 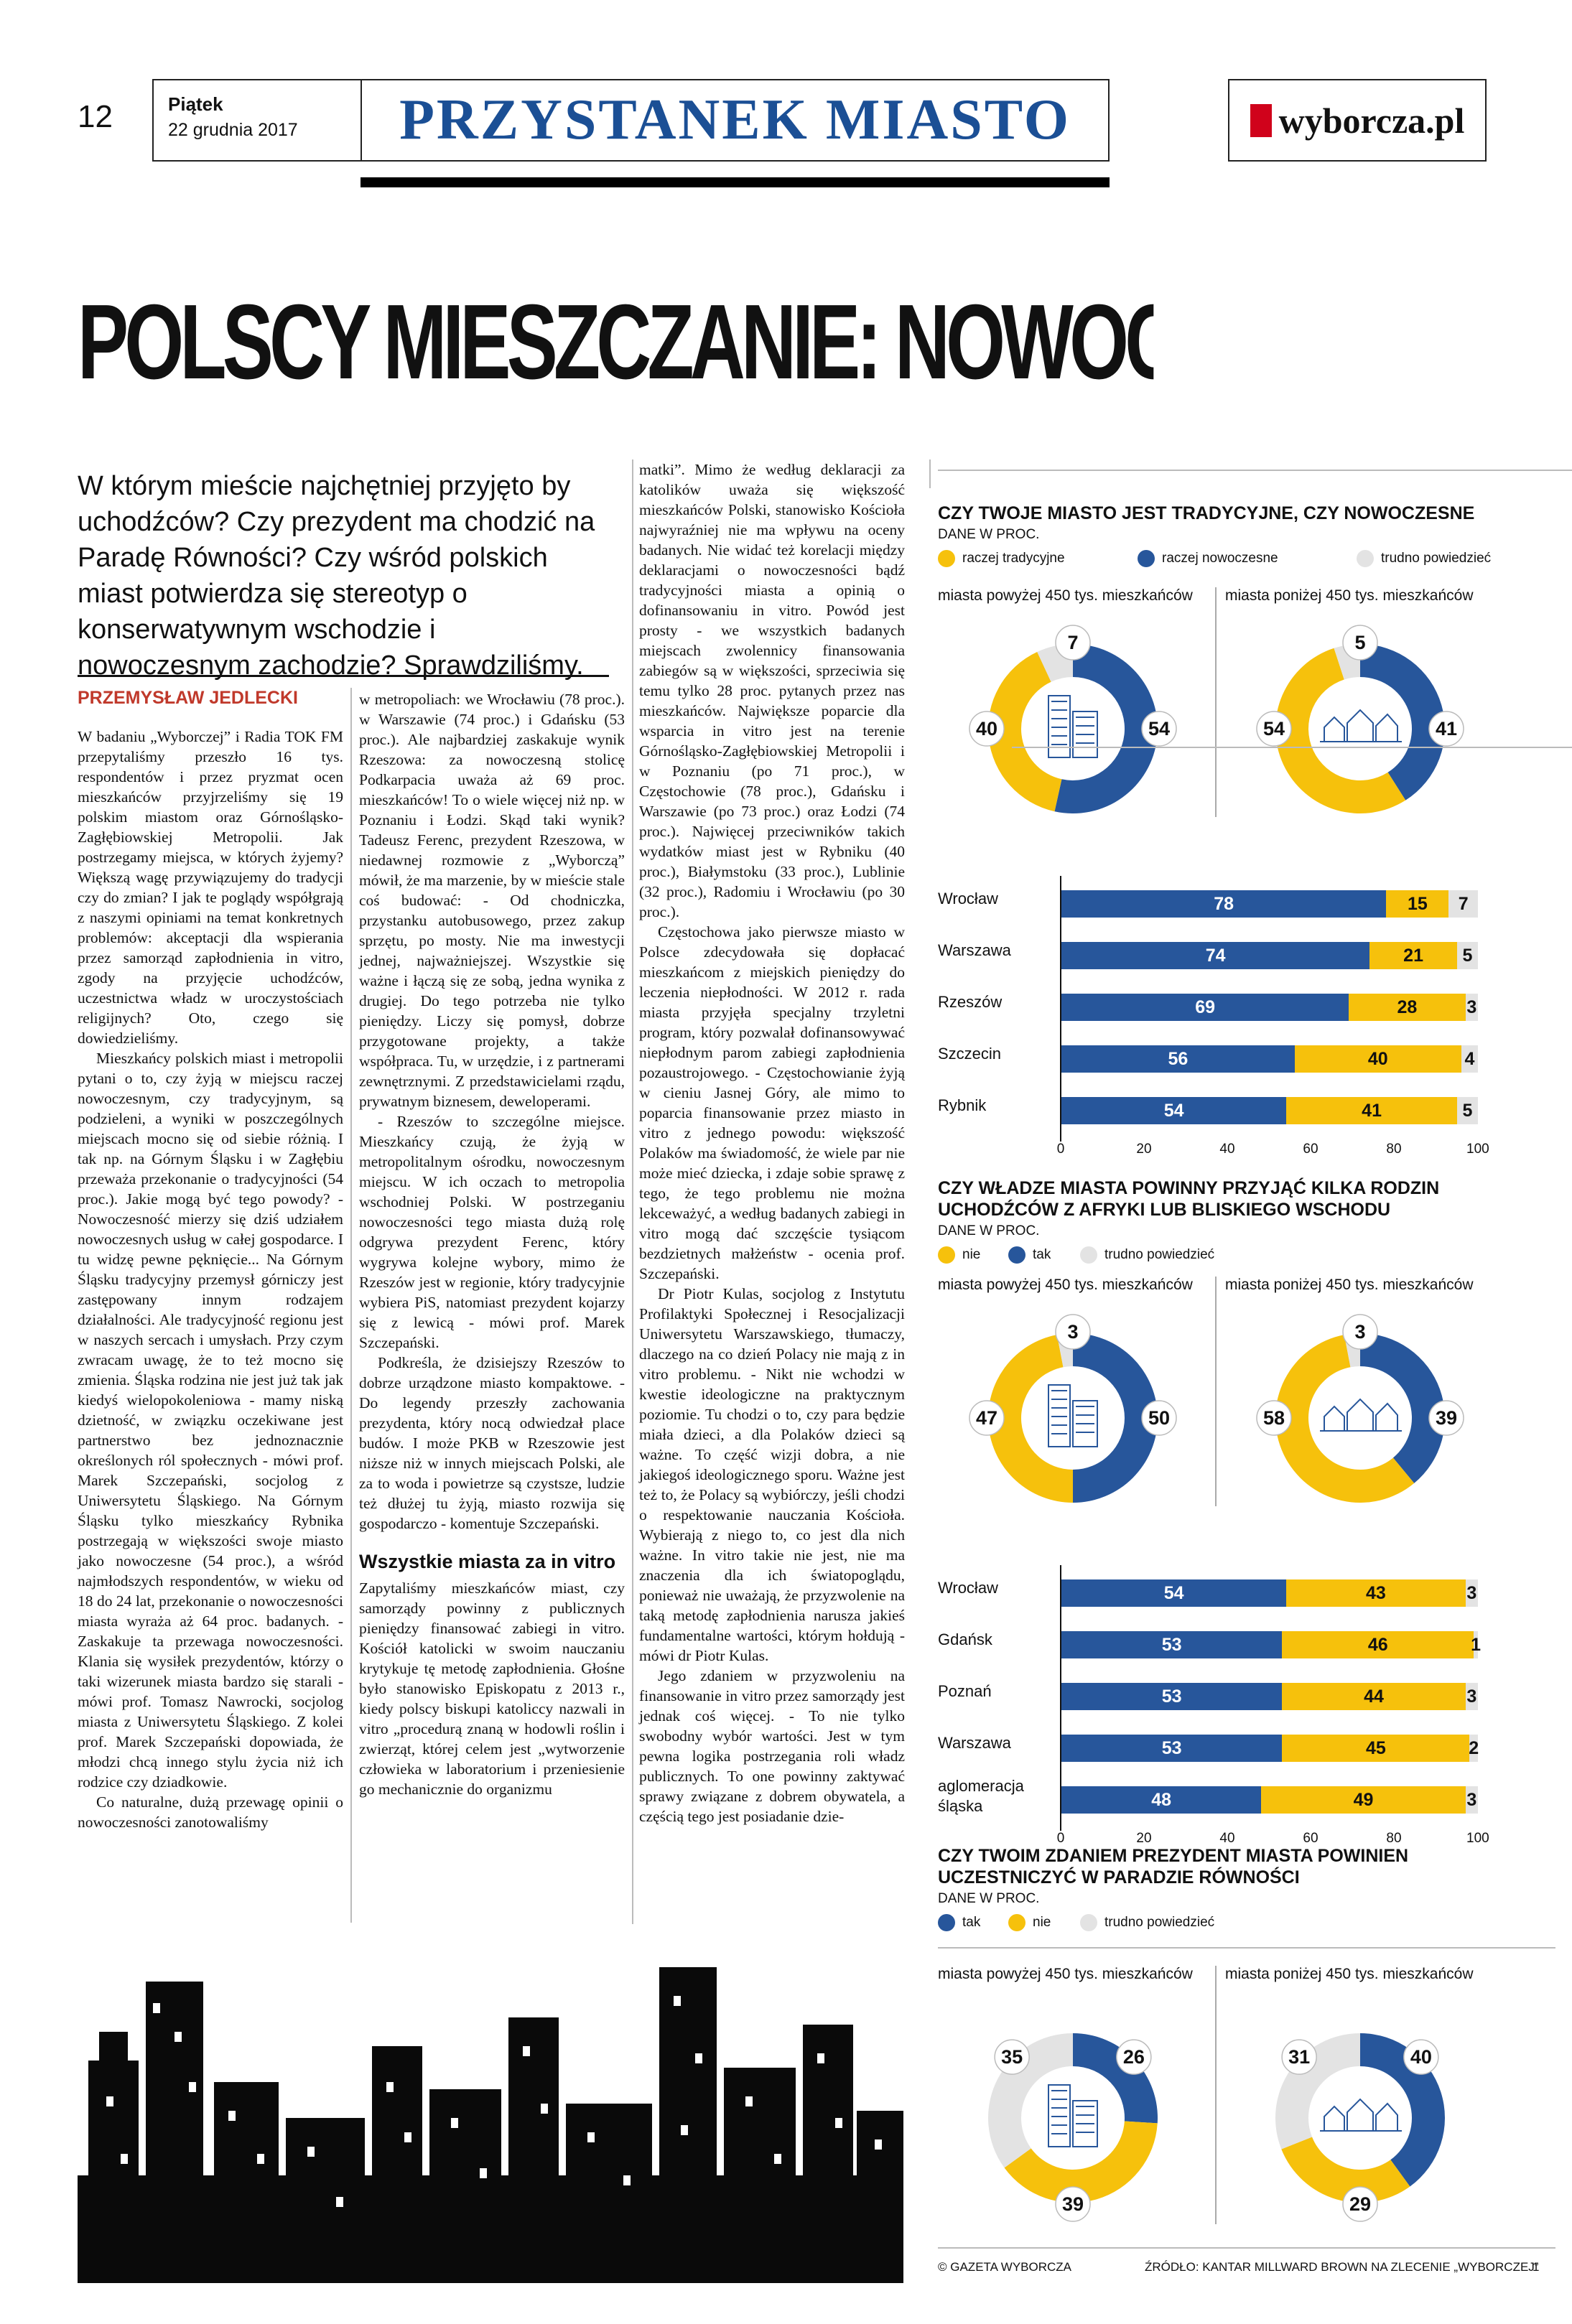 I want to click on svg-text: 47, so click(x=987, y=1418).